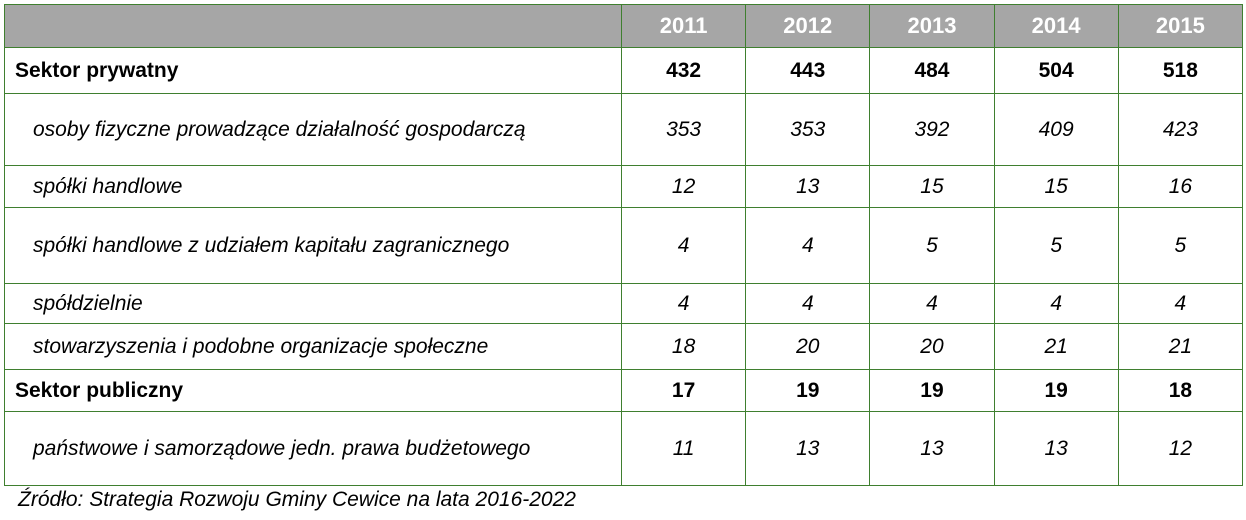 This screenshot has width=1246, height=520. I want to click on header-corner, so click(313, 26).